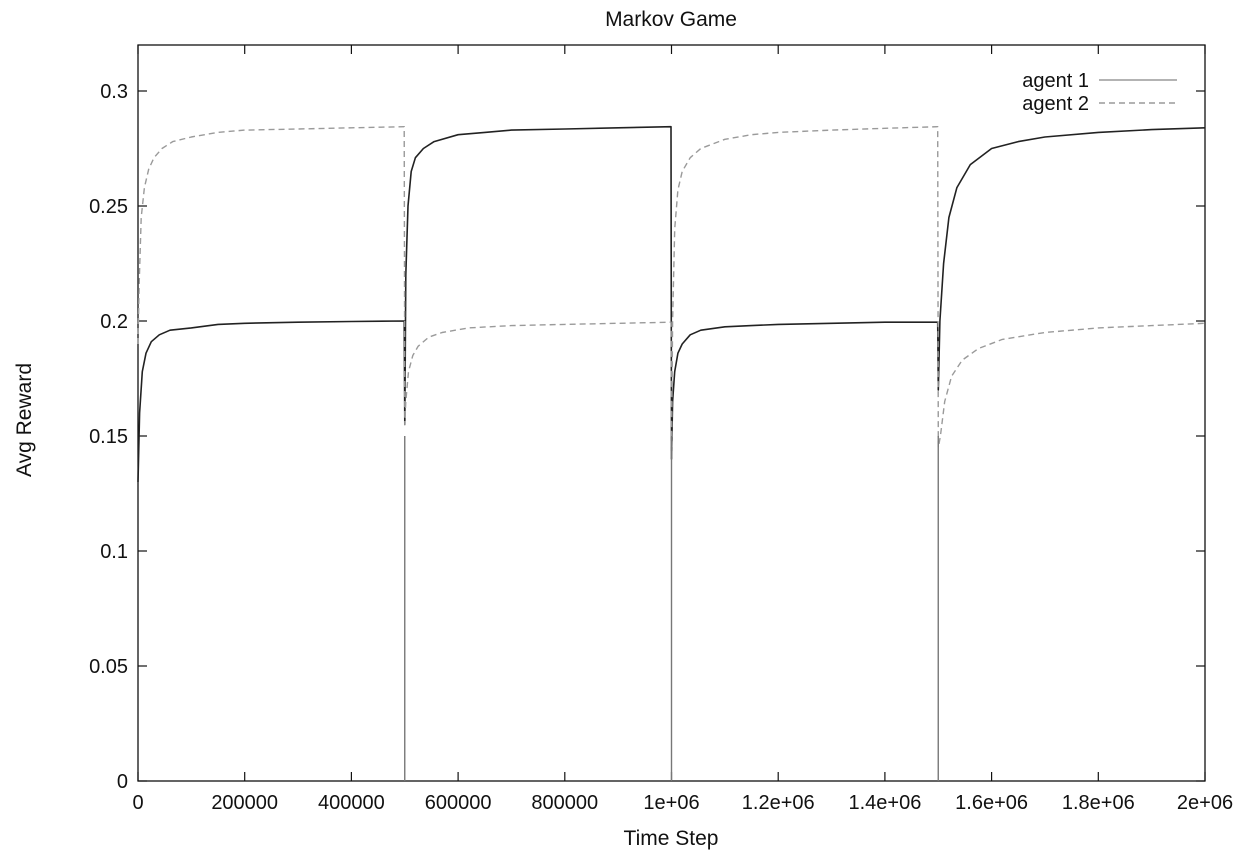 Image resolution: width=1253 pixels, height=855 pixels. Describe the element at coordinates (108, 437) in the screenshot. I see `y-tick-label: 0.15` at that location.